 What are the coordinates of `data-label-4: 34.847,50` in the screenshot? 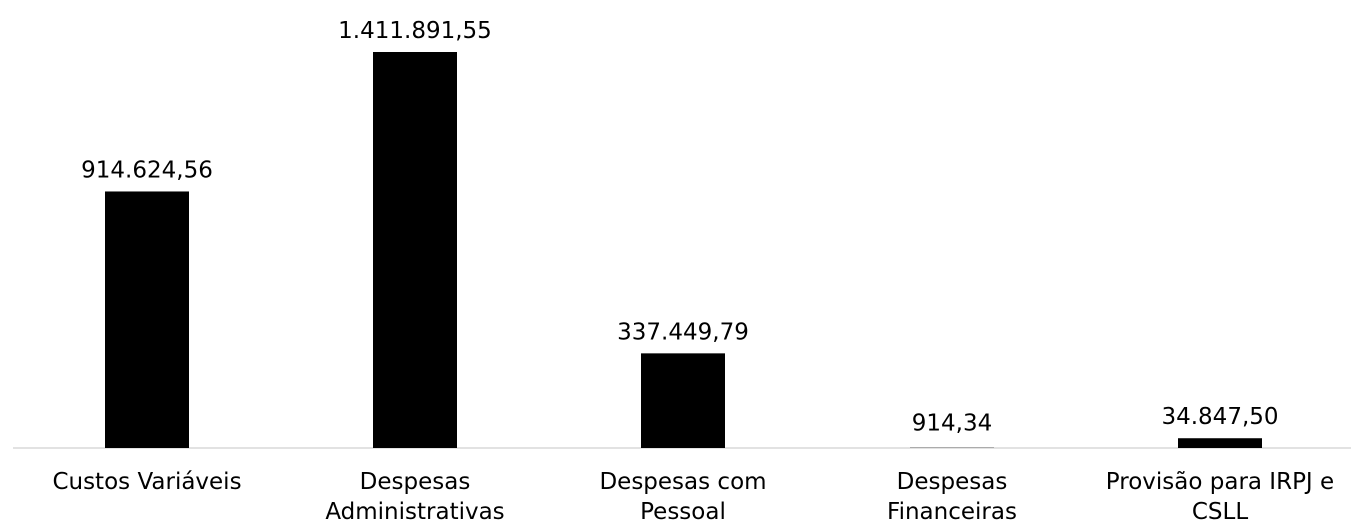 It's located at (1219, 417).